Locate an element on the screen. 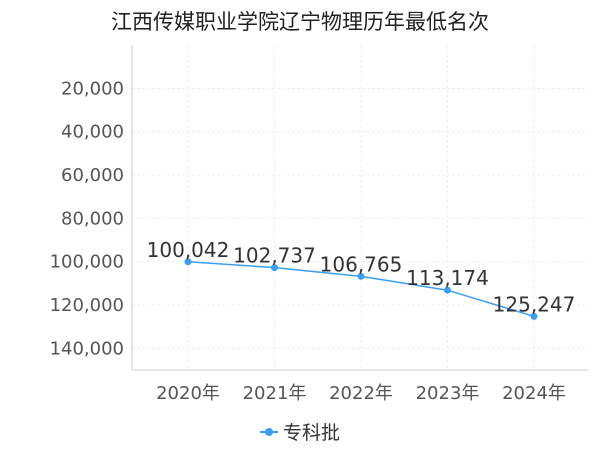  x-tick-label-2: 2022年 is located at coordinates (361, 393).